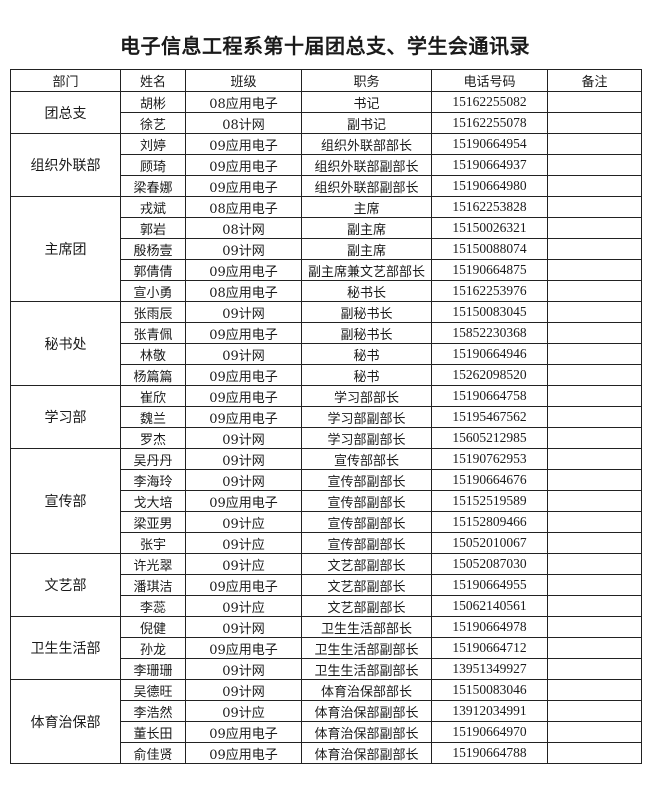 This screenshot has height=807, width=650. Describe the element at coordinates (153, 102) in the screenshot. I see `name-cell: 胡彬` at that location.